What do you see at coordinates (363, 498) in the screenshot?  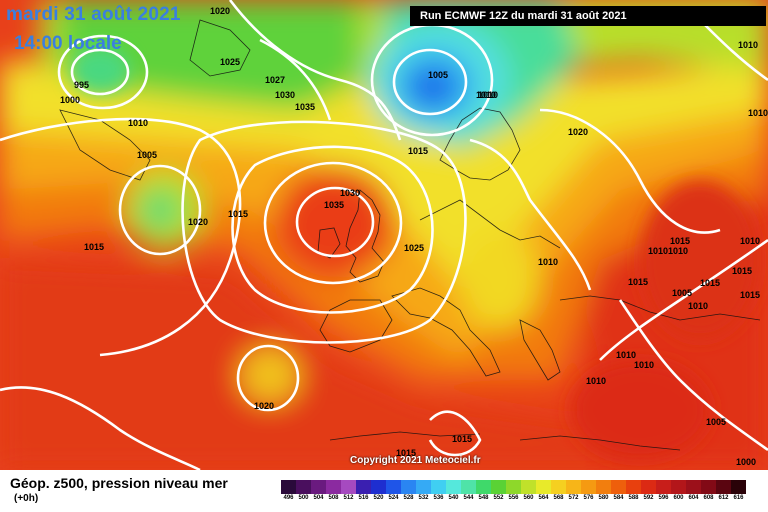 I see `scale-value: 516` at bounding box center [363, 498].